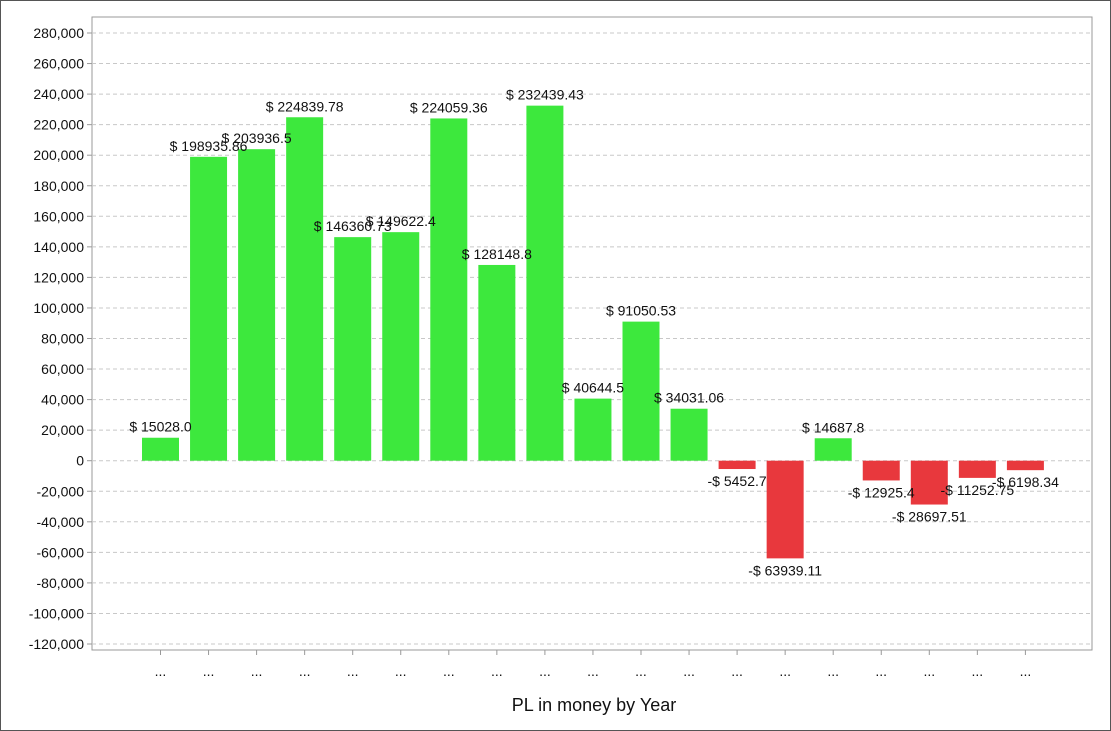 This screenshot has height=731, width=1111. What do you see at coordinates (881, 492) in the screenshot?
I see `bar-data-label: -$ 12925.4` at bounding box center [881, 492].